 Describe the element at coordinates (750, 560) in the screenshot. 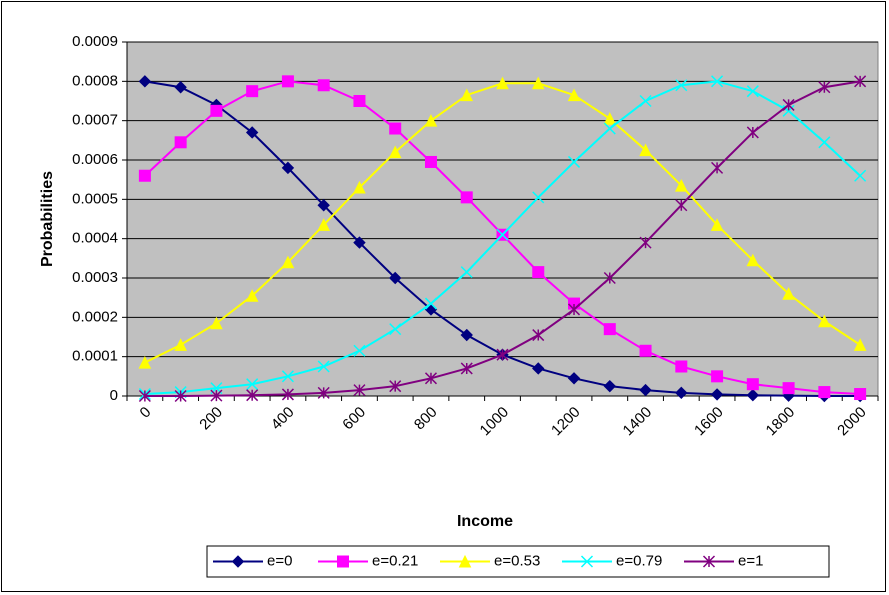

I see `legend-label: e=1` at that location.